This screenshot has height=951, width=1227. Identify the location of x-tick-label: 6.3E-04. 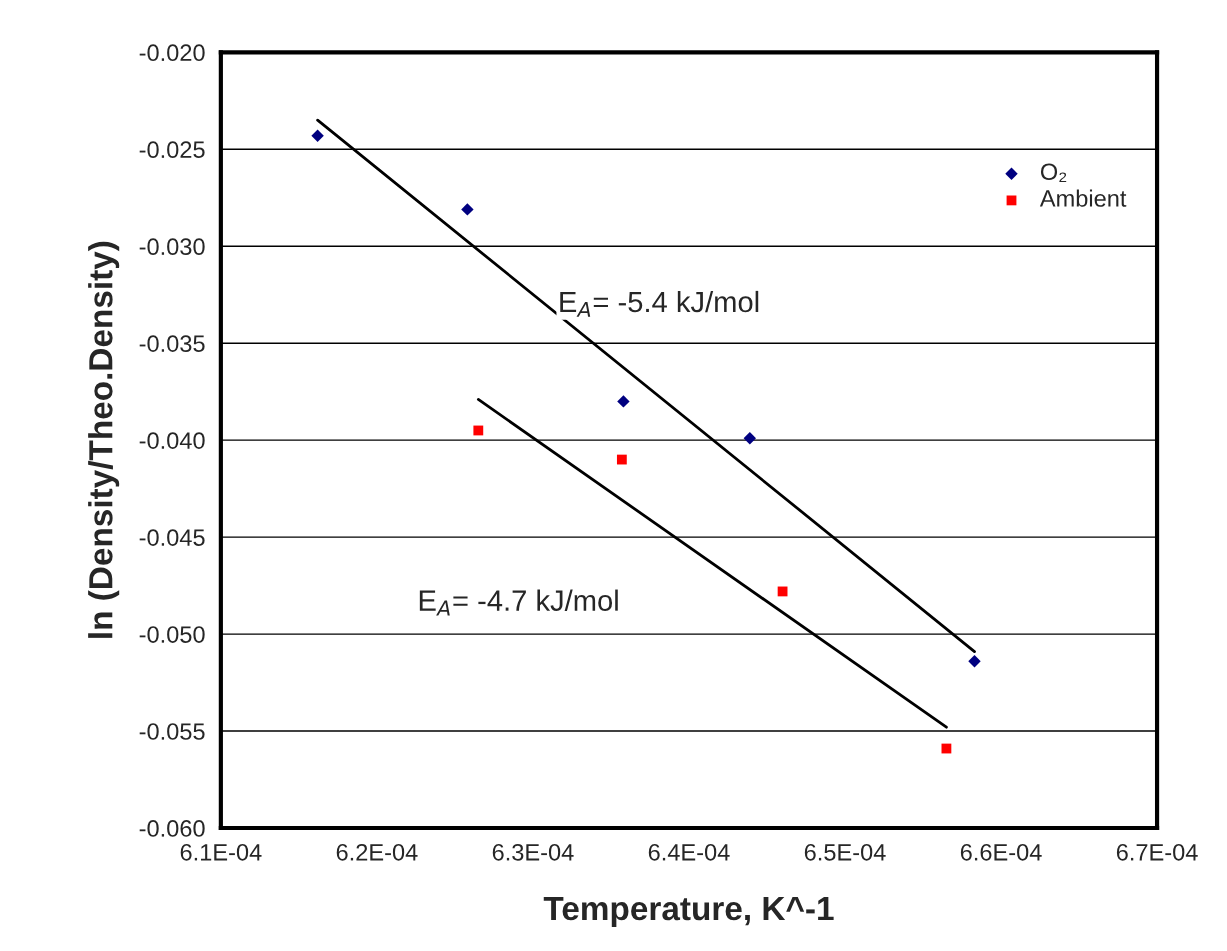
(533, 852).